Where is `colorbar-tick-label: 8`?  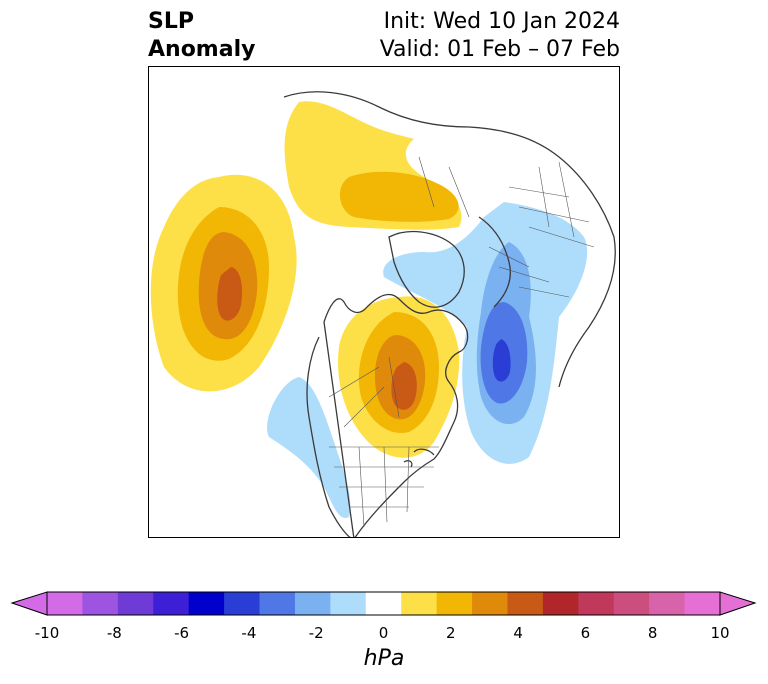 colorbar-tick-label: 8 is located at coordinates (652, 633).